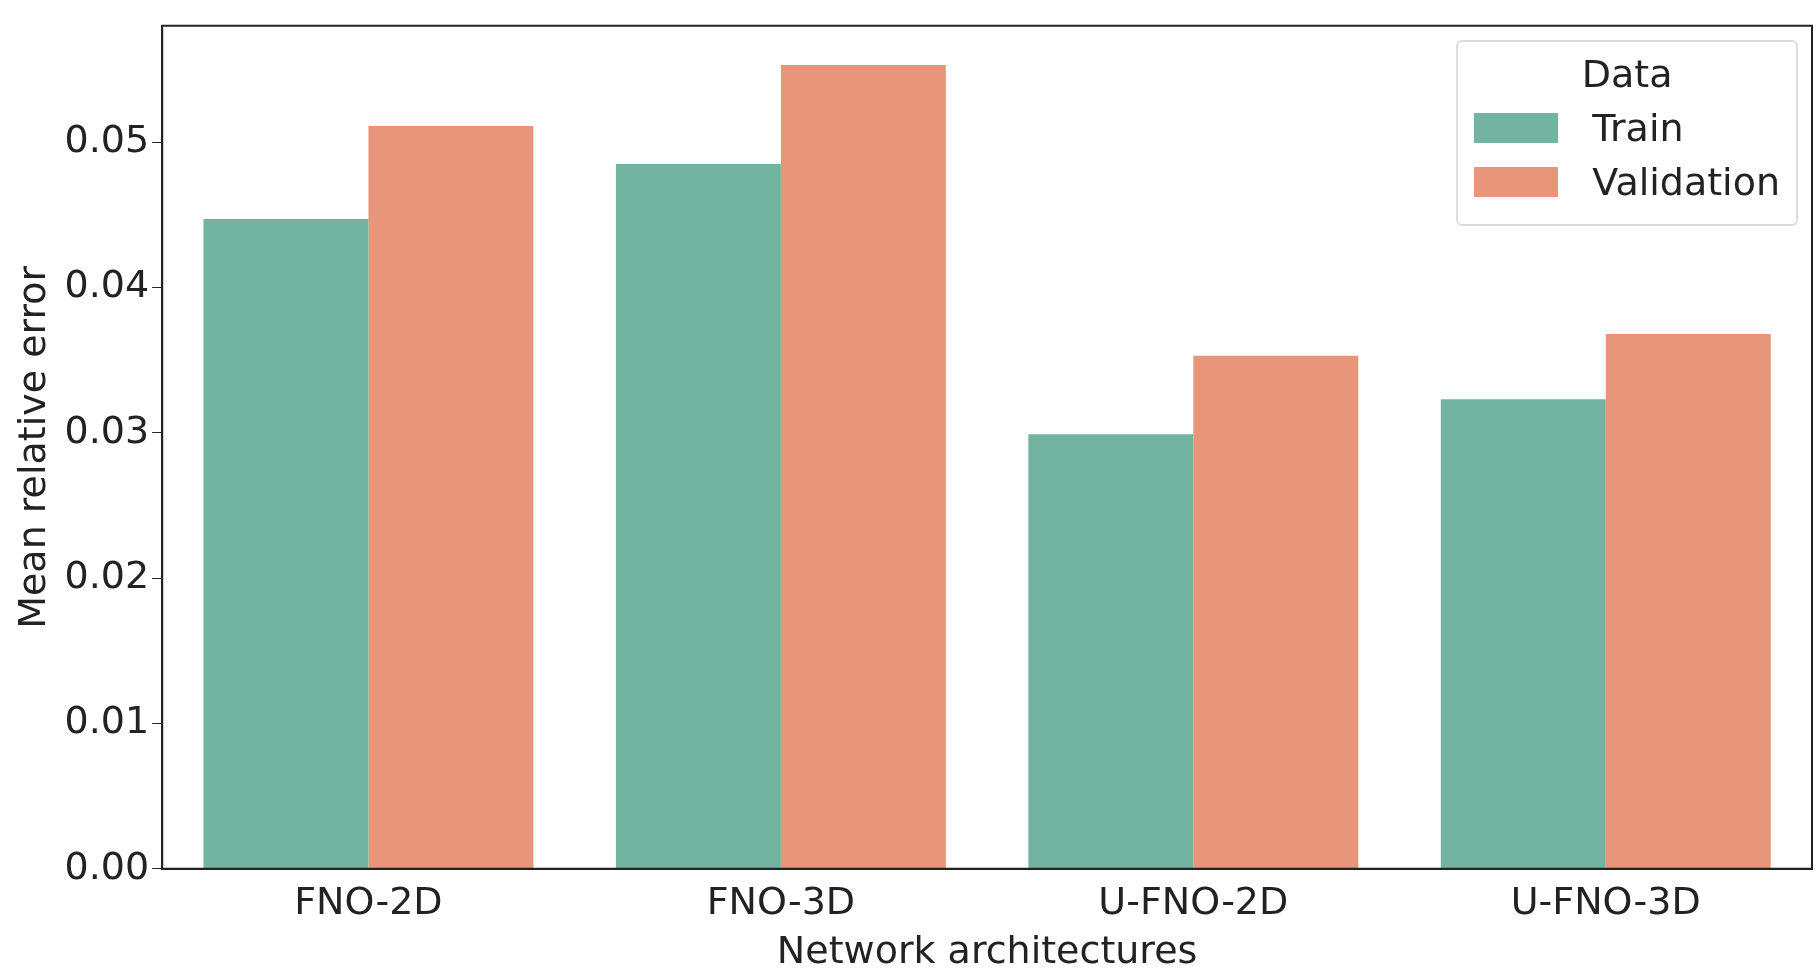 The image size is (1816, 980). What do you see at coordinates (107, 865) in the screenshot?
I see `y-tick-label: 0.00` at bounding box center [107, 865].